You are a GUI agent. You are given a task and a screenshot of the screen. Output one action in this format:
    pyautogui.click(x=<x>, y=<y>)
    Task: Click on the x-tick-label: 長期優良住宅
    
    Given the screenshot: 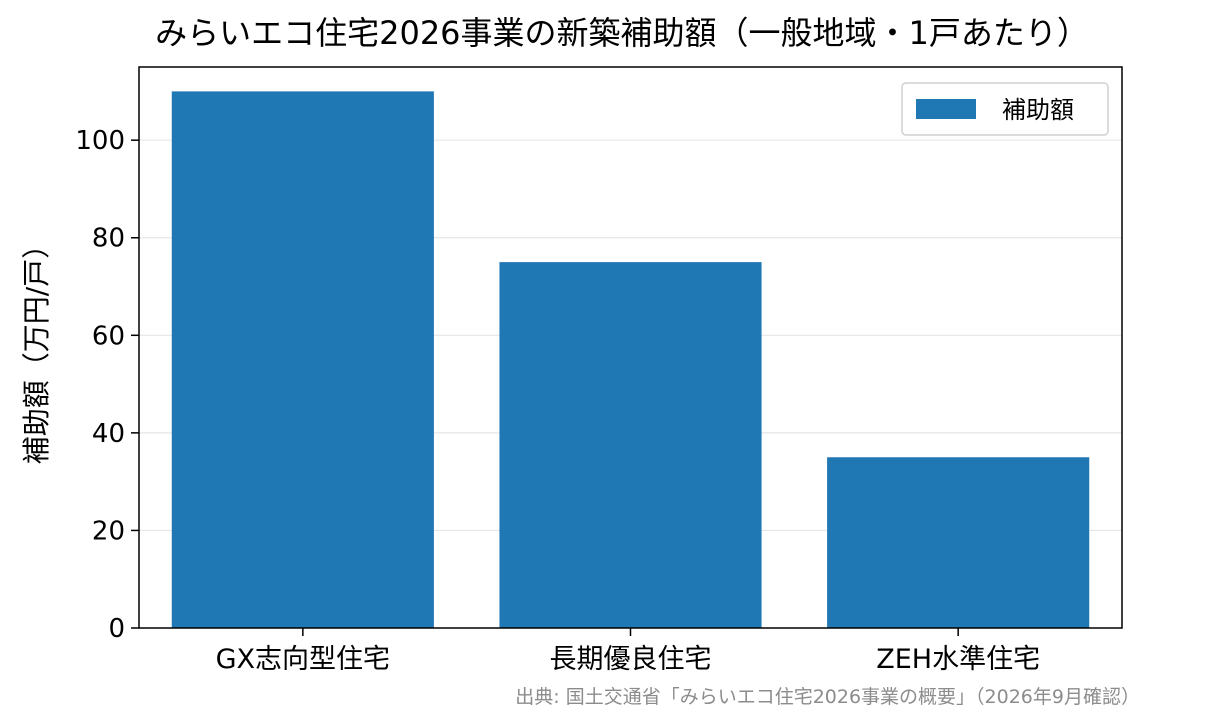 What is the action you would take?
    pyautogui.click(x=631, y=659)
    